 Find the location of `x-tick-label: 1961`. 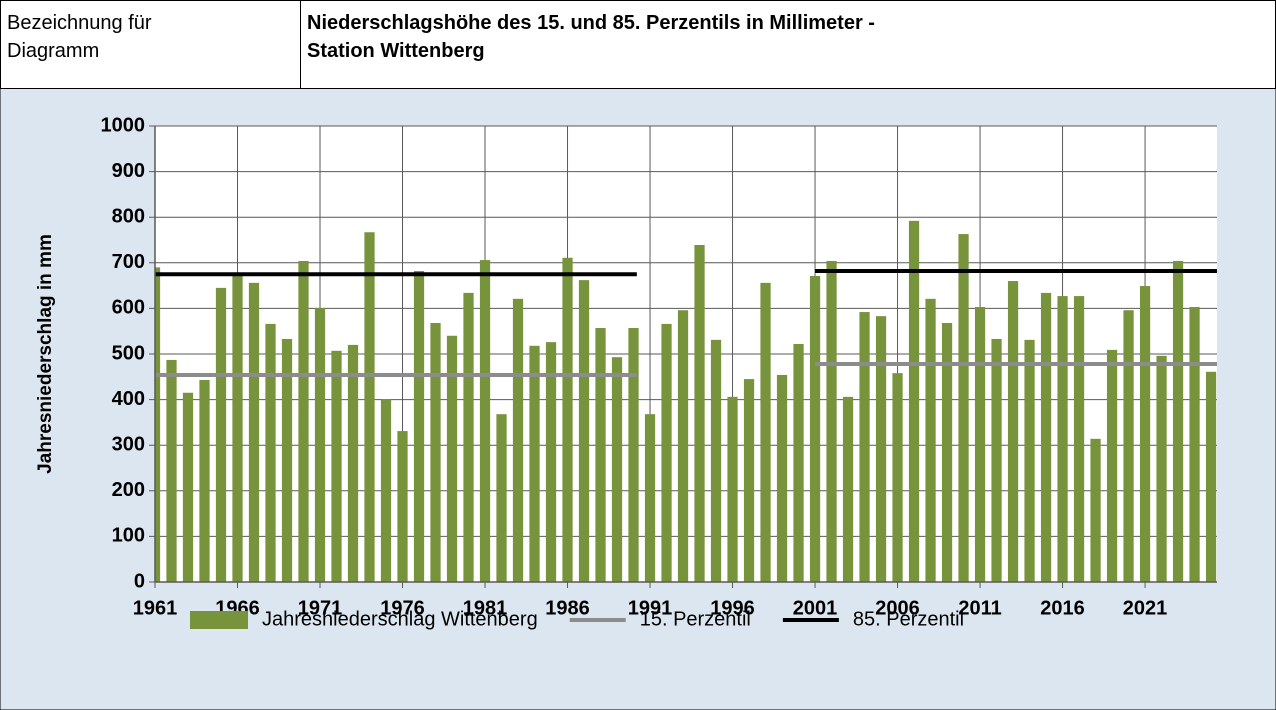

x-tick-label: 1961 is located at coordinates (155, 608).